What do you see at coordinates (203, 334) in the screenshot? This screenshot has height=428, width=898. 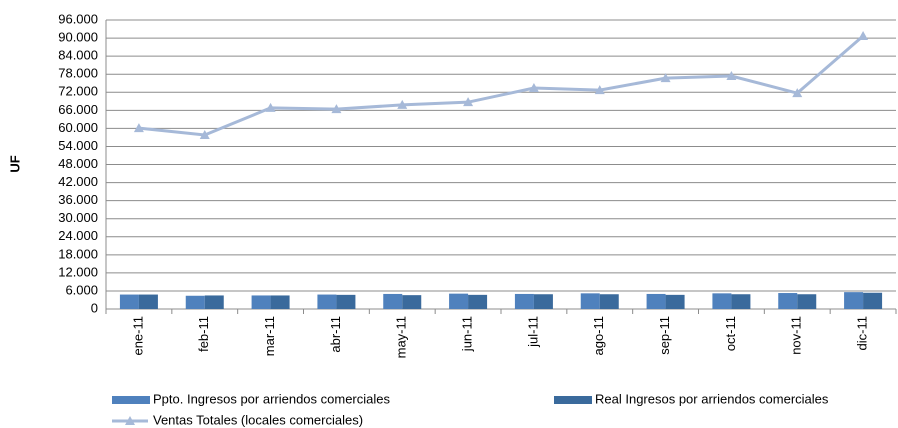 I see `x-tick-label: feb-11` at bounding box center [203, 334].